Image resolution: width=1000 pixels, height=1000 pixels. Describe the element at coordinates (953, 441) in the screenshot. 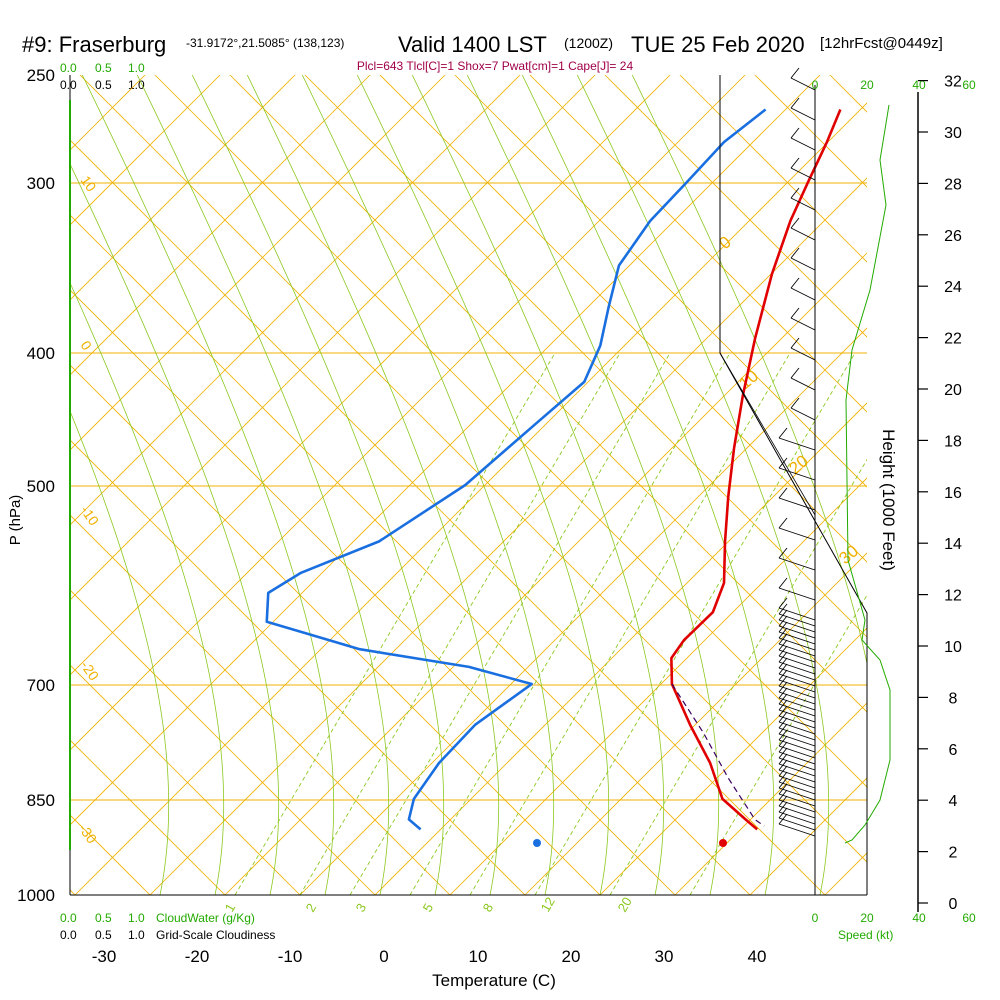

I see `height-tick-label: 18` at that location.